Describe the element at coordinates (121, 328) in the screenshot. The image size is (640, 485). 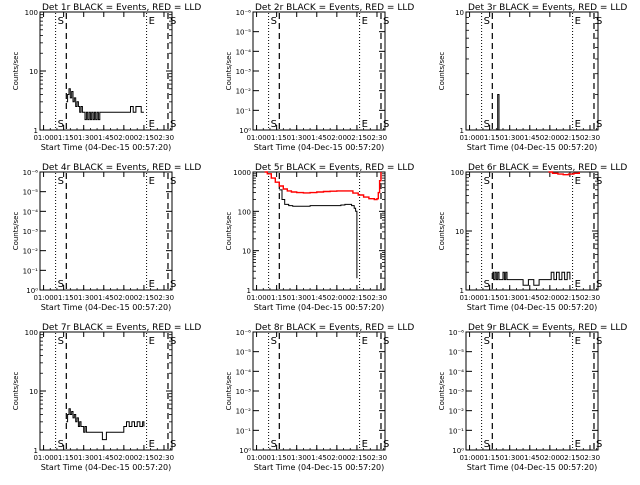
I see `panel-title: Det 7r BLACK = Events, RED = LLD` at that location.